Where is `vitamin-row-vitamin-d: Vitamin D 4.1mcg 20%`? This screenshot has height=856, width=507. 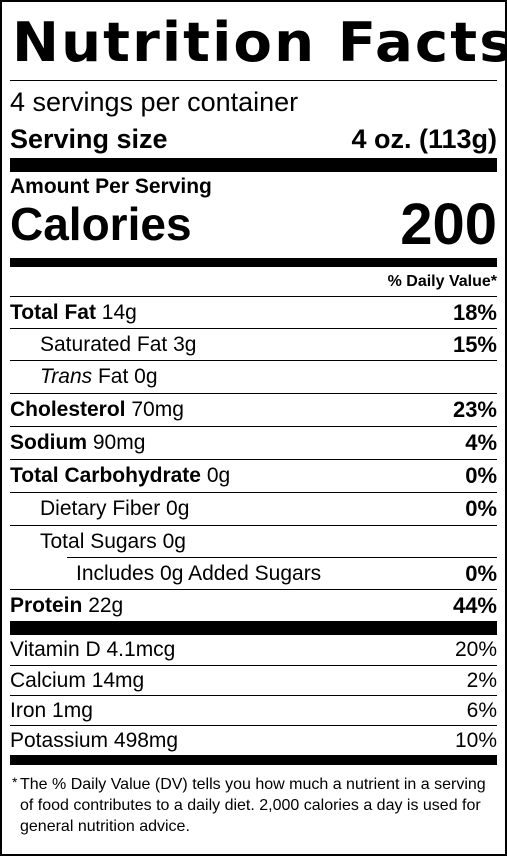
vitamin-row-vitamin-d: Vitamin D 4.1mcg 20% is located at coordinates (253, 650).